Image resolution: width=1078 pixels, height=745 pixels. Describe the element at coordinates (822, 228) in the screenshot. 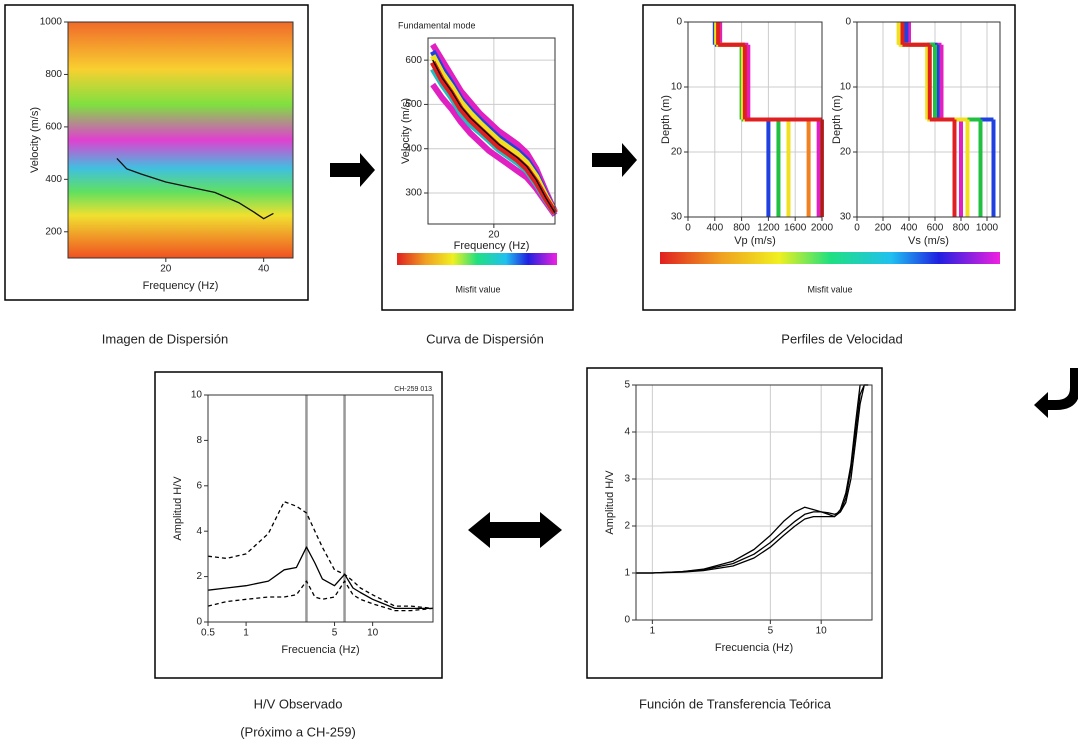

I see `x-tick-label: 2000` at that location.